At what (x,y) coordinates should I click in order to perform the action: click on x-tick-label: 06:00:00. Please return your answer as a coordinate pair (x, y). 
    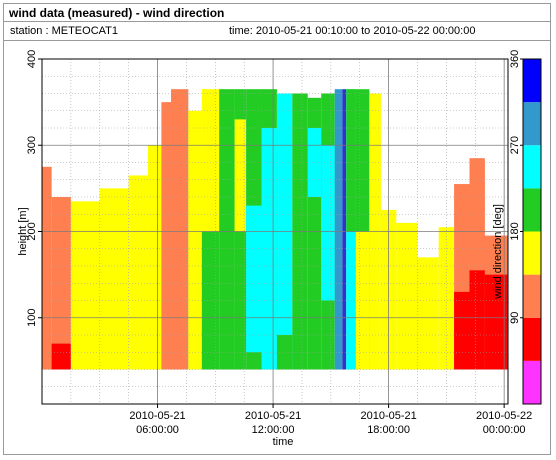
    Looking at the image, I should click on (157, 430).